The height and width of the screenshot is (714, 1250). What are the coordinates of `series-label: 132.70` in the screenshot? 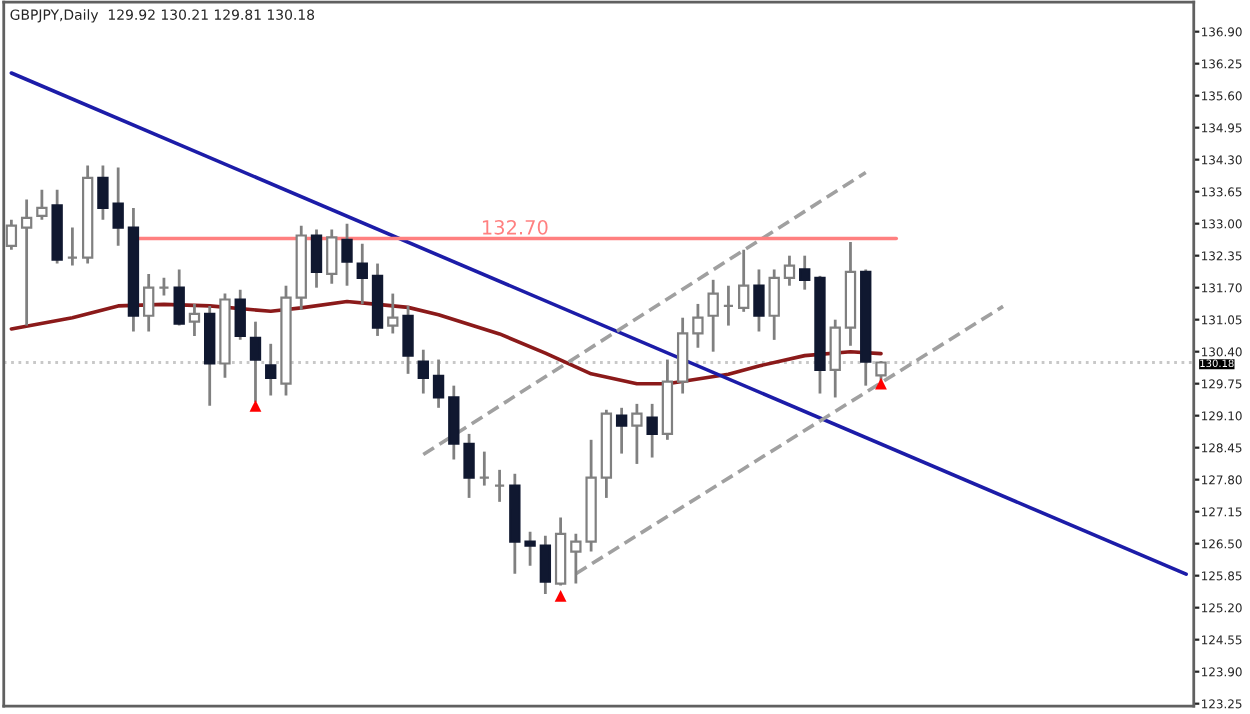 It's located at (515, 227).